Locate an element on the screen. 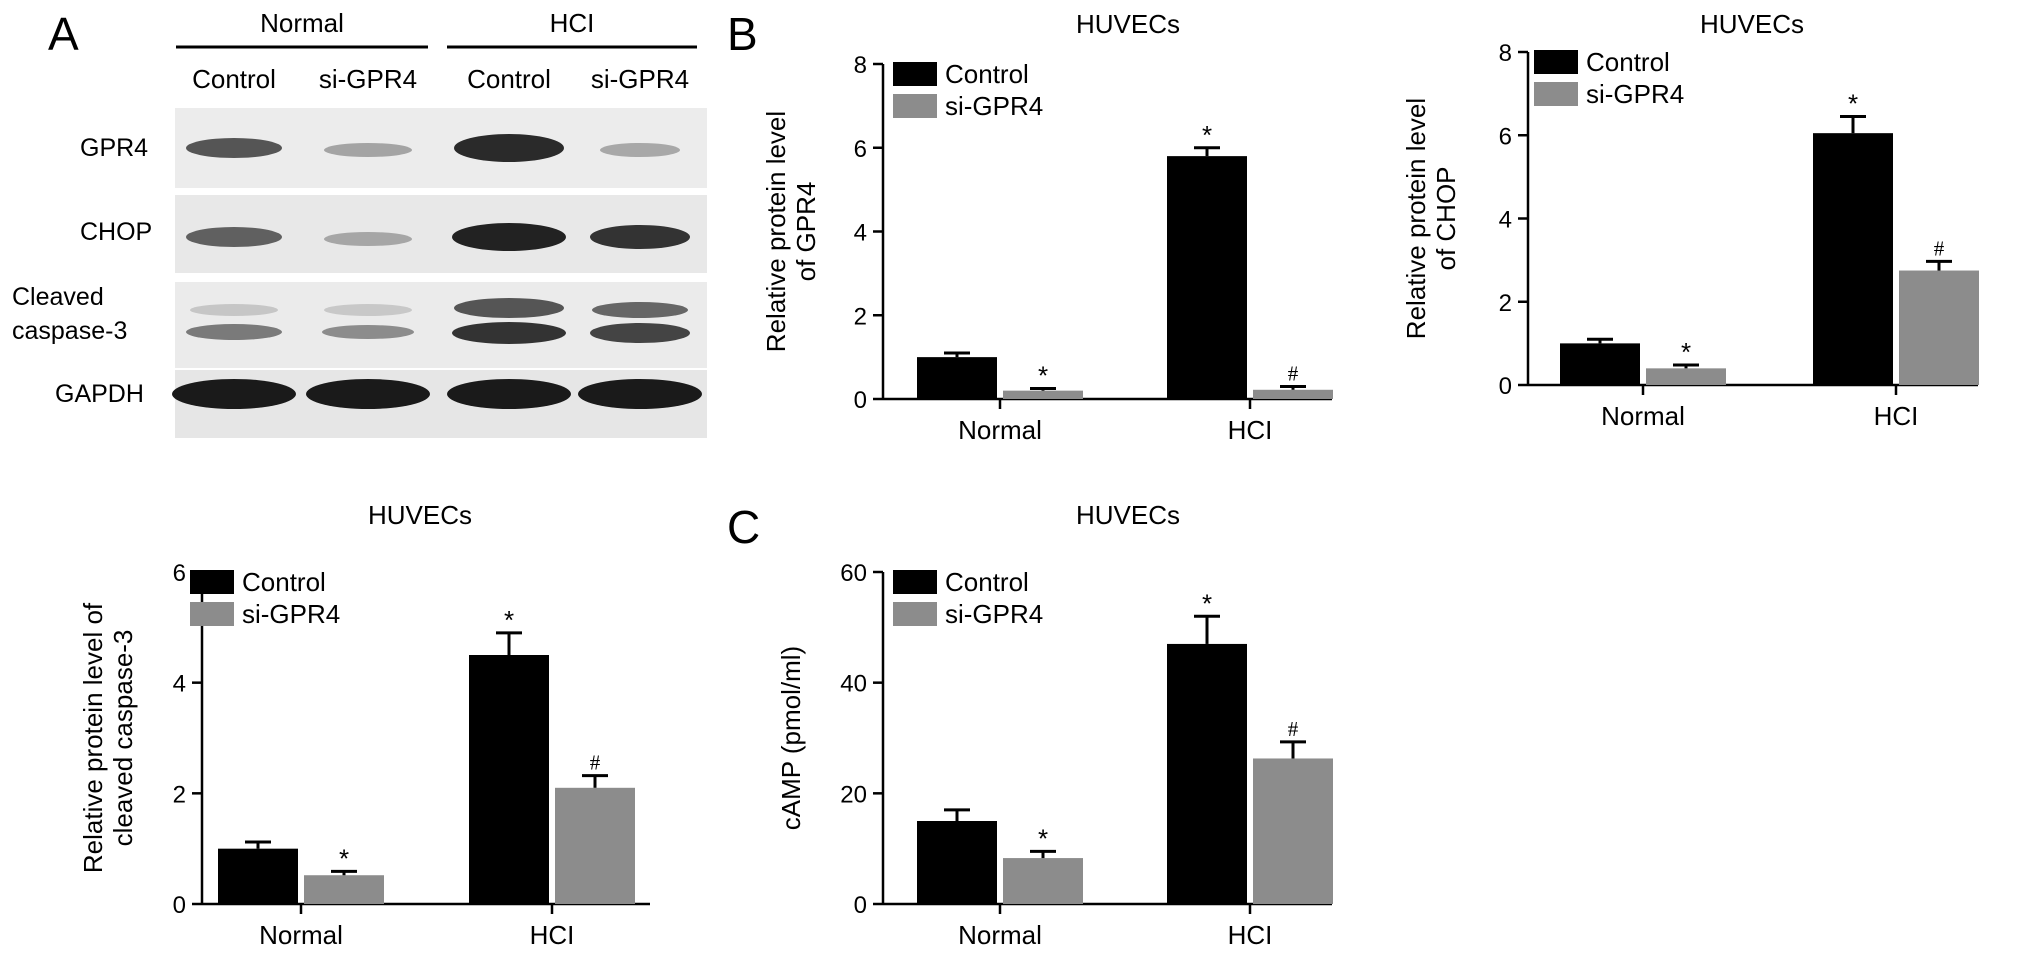  blot-group-normal: Normal is located at coordinates (302, 23).